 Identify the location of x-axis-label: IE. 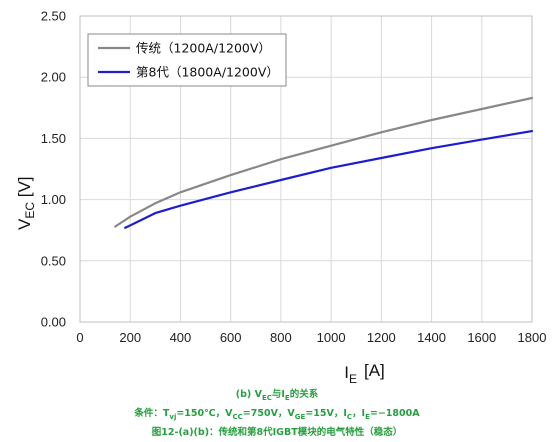
(350, 374).